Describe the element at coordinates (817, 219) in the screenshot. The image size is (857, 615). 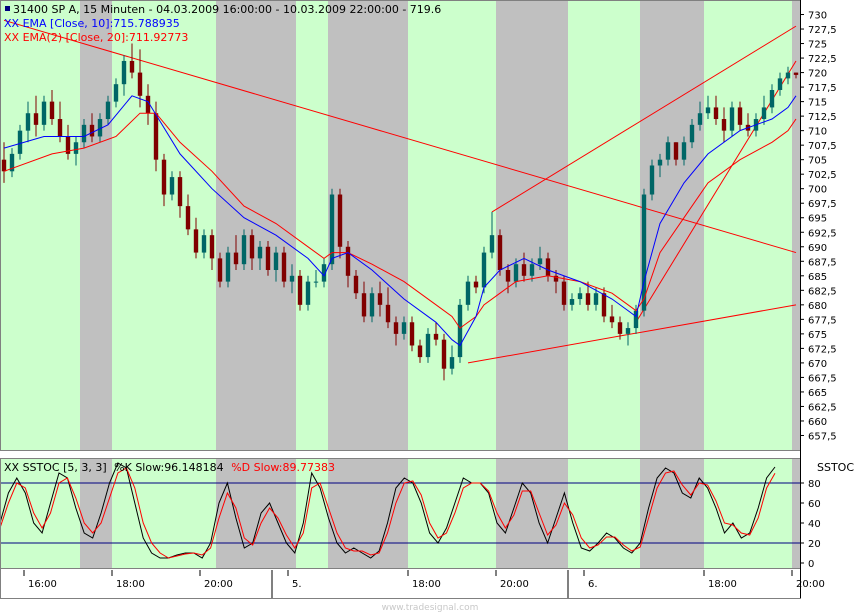
I see `price-tick-label: 695` at that location.